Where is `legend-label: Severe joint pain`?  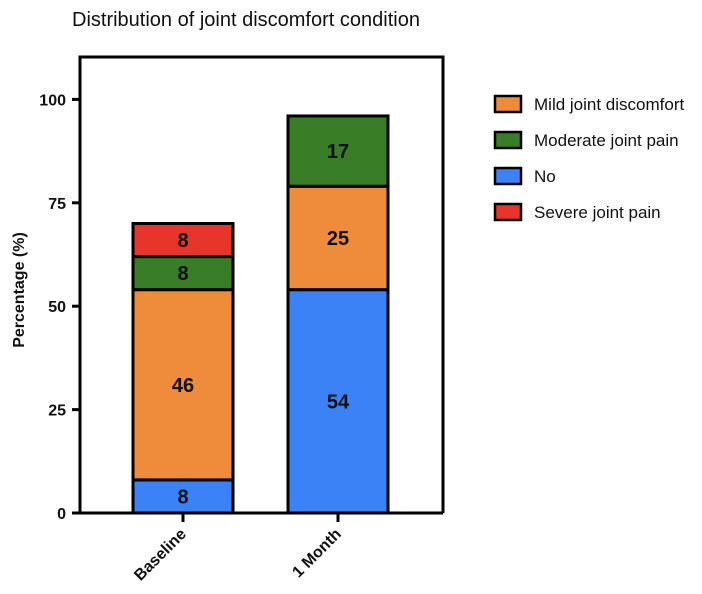 legend-label: Severe joint pain is located at coordinates (597, 212).